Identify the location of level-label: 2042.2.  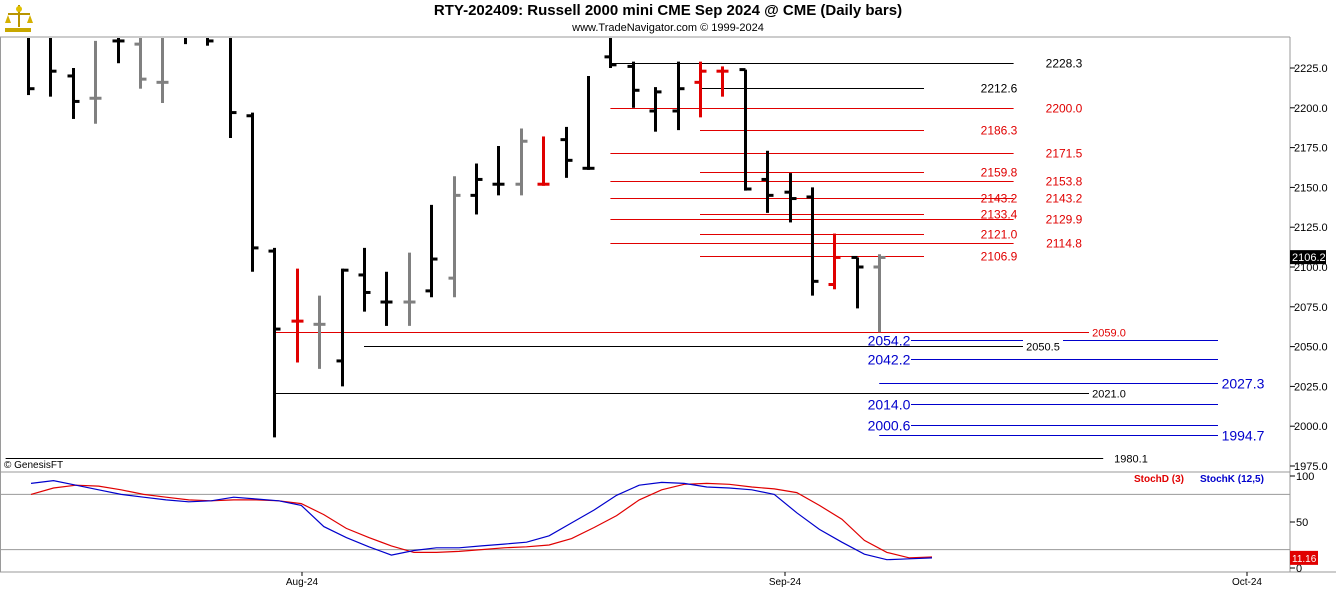
(889, 360).